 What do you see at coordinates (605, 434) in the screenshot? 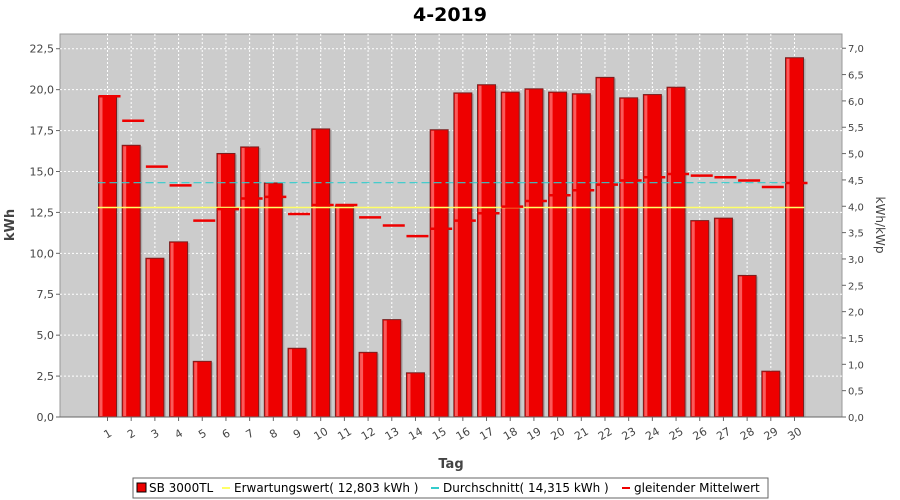
I see `x-tick-label: 22` at bounding box center [605, 434].